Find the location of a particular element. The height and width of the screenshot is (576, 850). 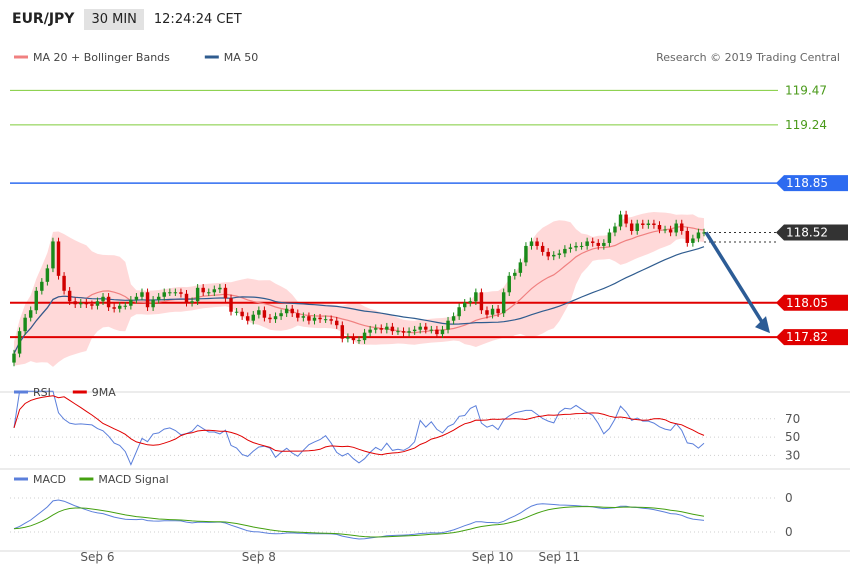

rsi-tick-label: 50 is located at coordinates (792, 437).